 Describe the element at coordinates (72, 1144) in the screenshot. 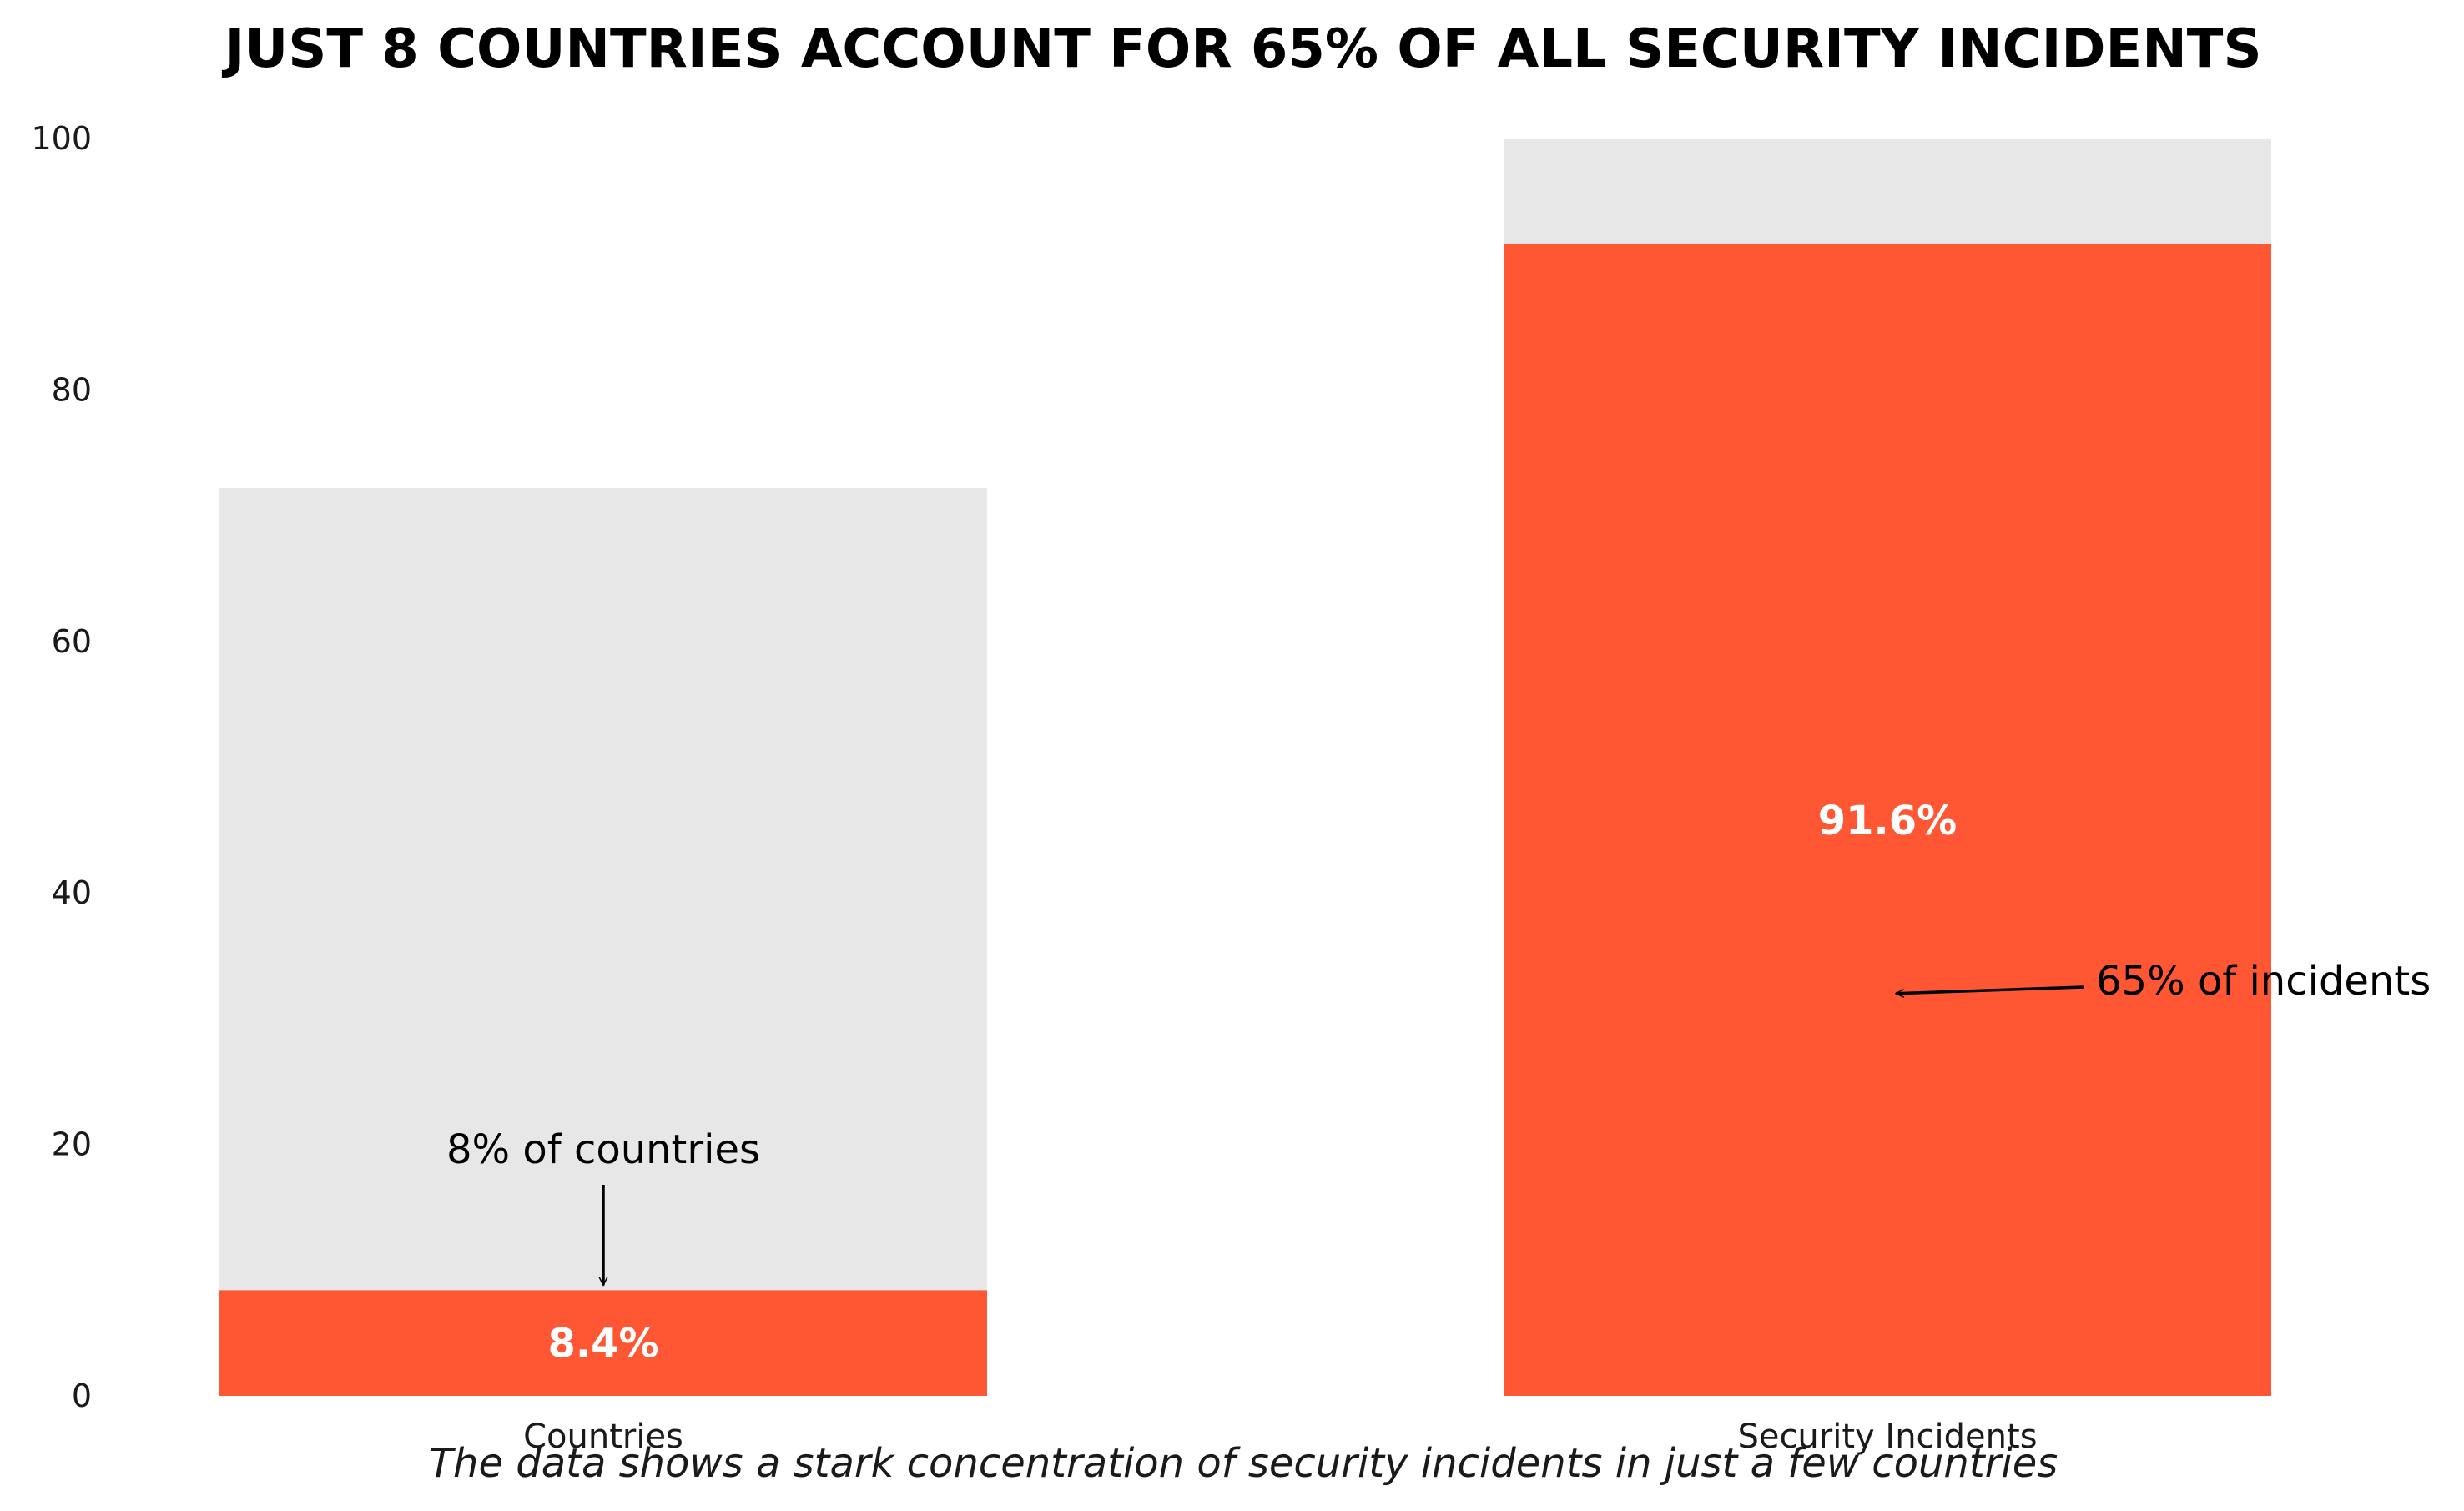

I see `y-tick-label: 20` at that location.